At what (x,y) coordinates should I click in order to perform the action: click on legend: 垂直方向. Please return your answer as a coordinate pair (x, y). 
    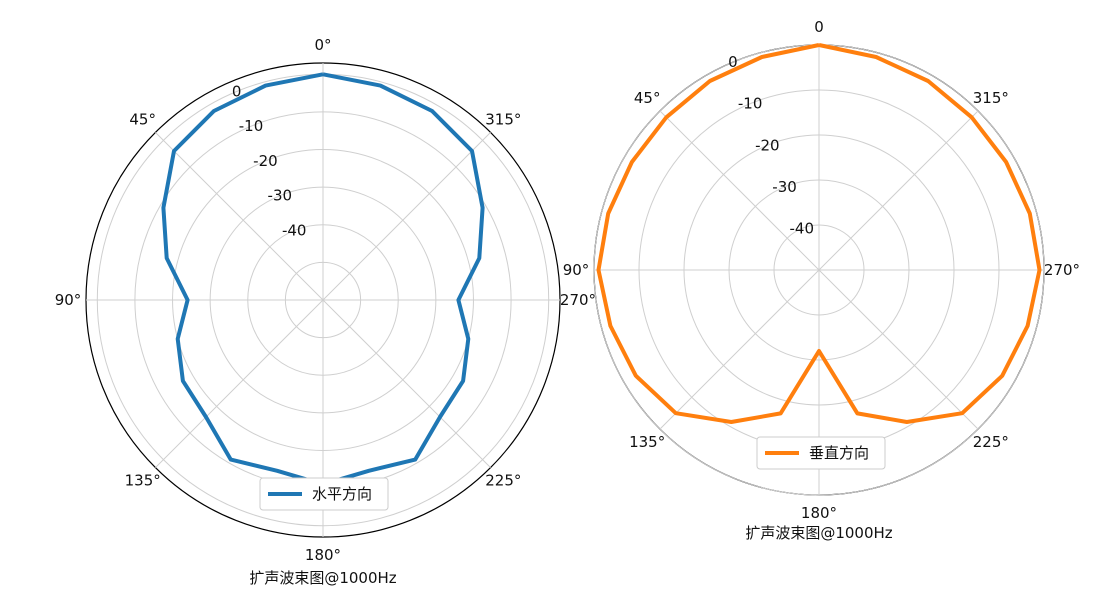
    Looking at the image, I should click on (821, 453).